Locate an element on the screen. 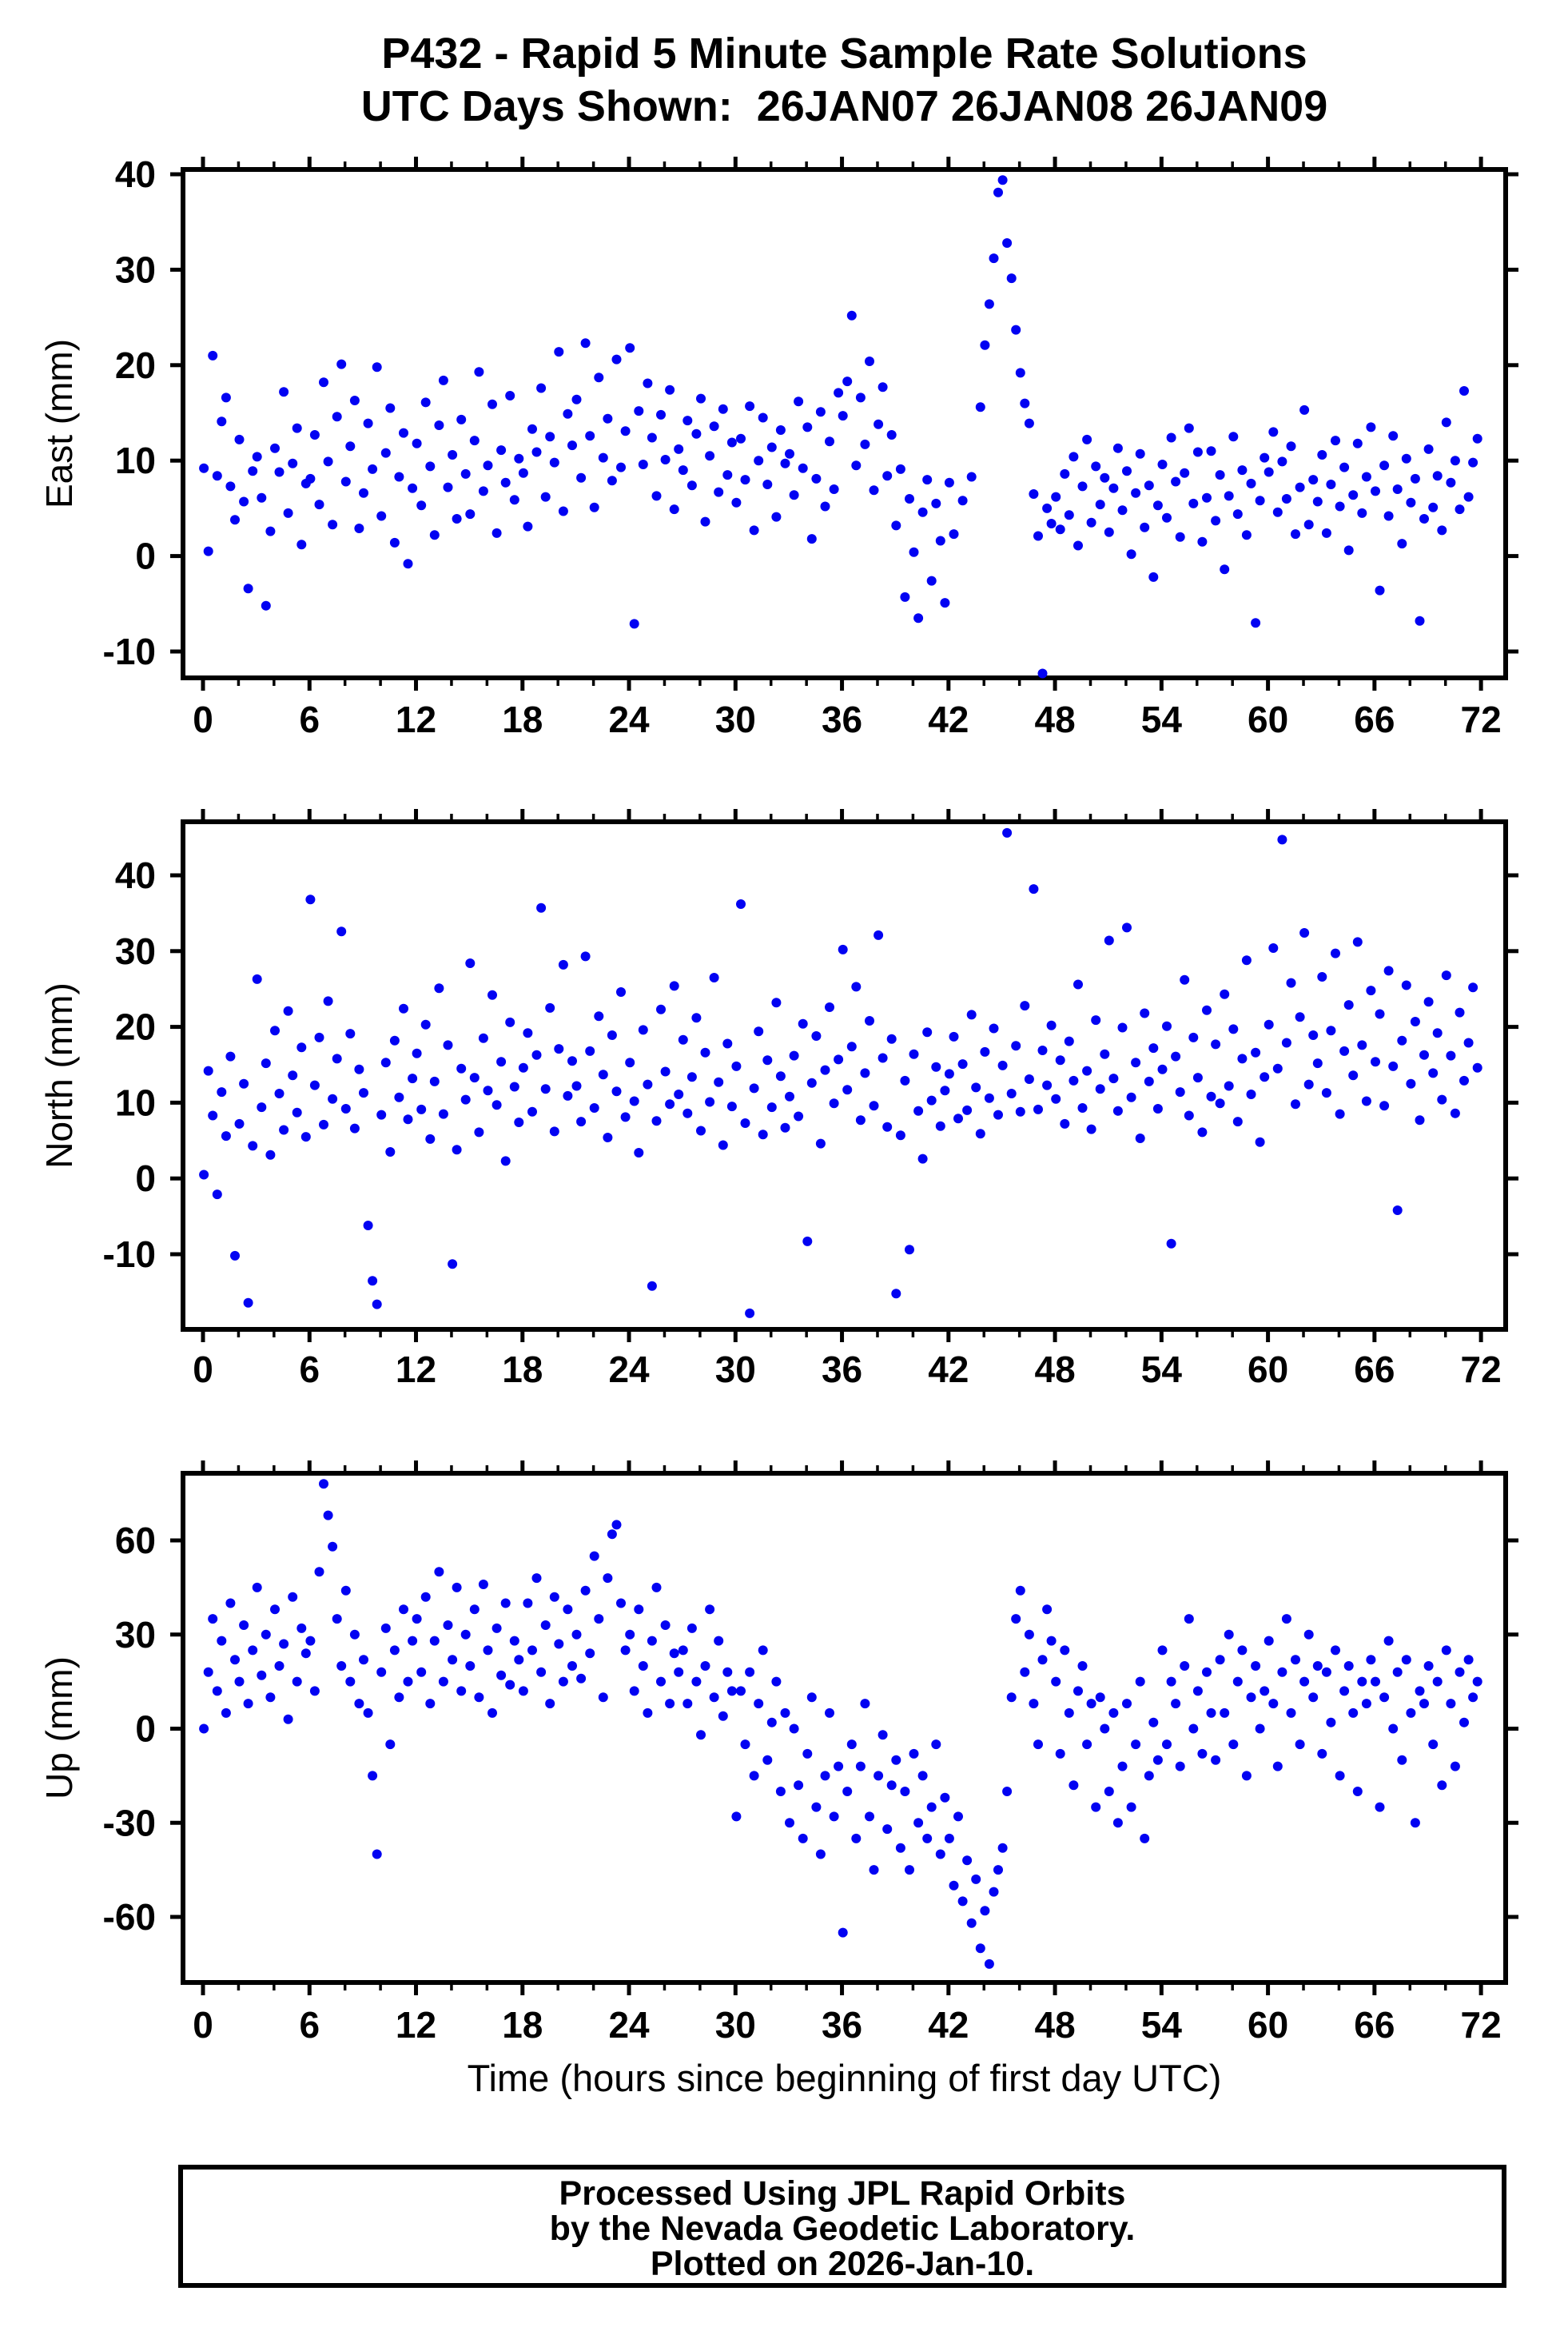 The height and width of the screenshot is (2339, 1568). x-tick-label: 48 is located at coordinates (1054, 2025).